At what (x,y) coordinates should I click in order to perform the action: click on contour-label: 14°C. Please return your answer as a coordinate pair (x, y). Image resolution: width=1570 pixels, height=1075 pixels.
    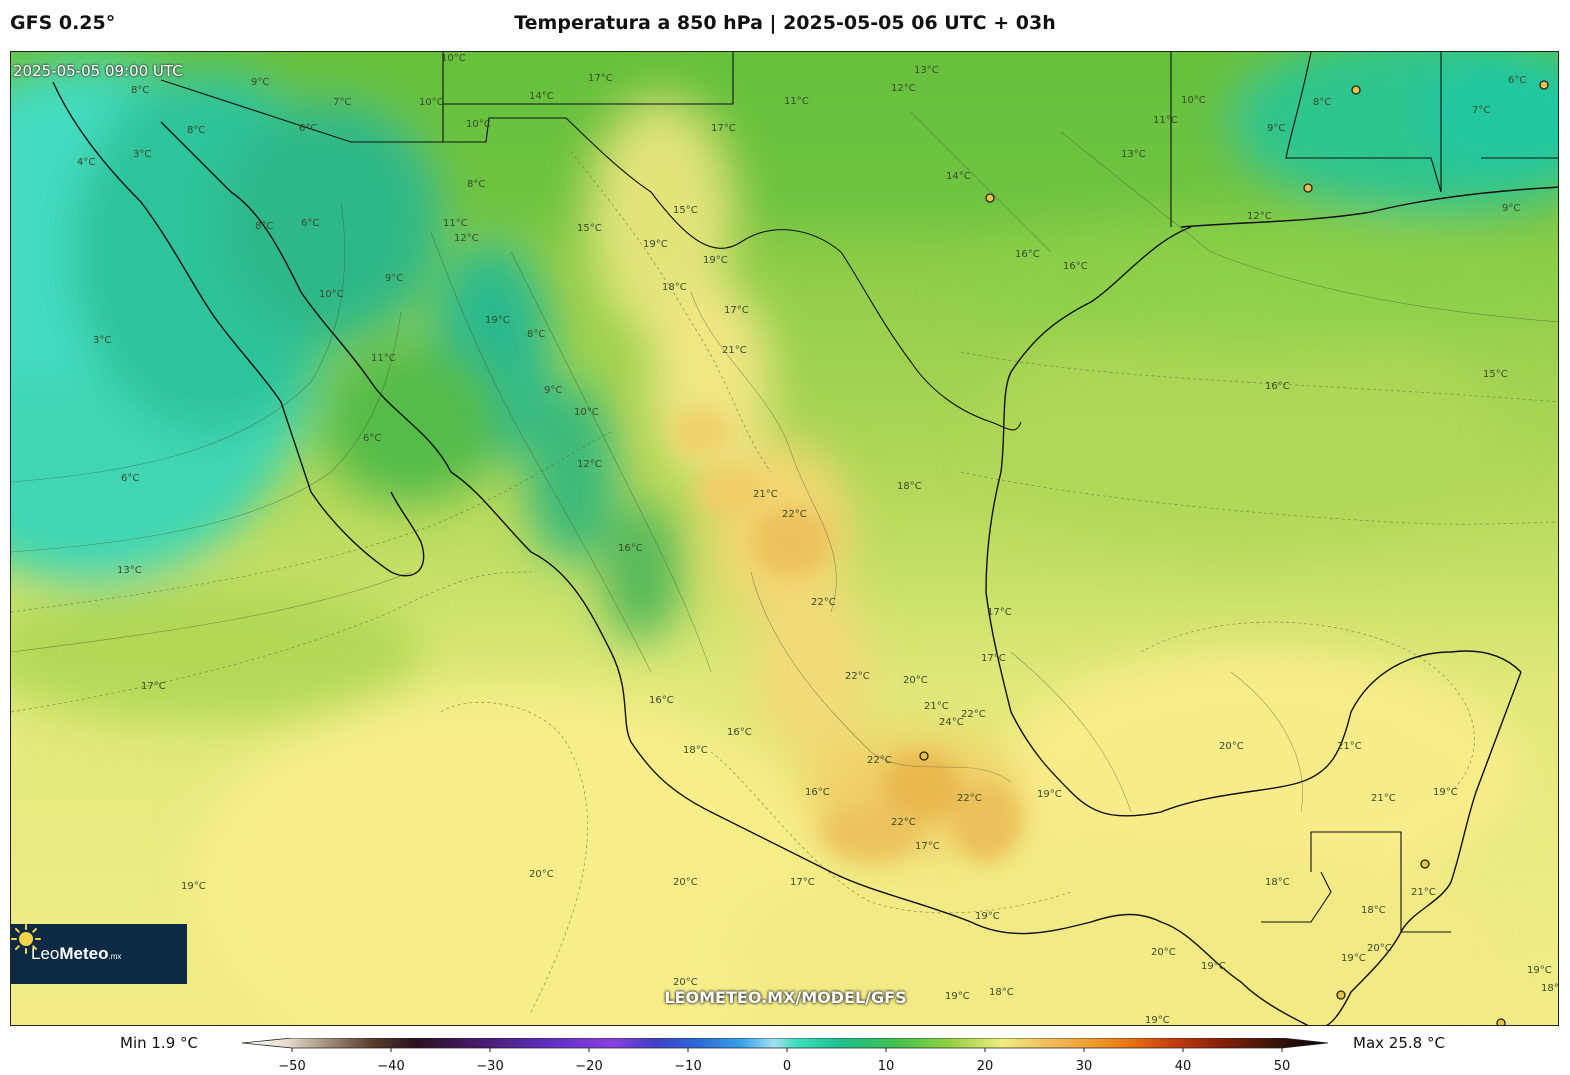
    Looking at the image, I should click on (958, 176).